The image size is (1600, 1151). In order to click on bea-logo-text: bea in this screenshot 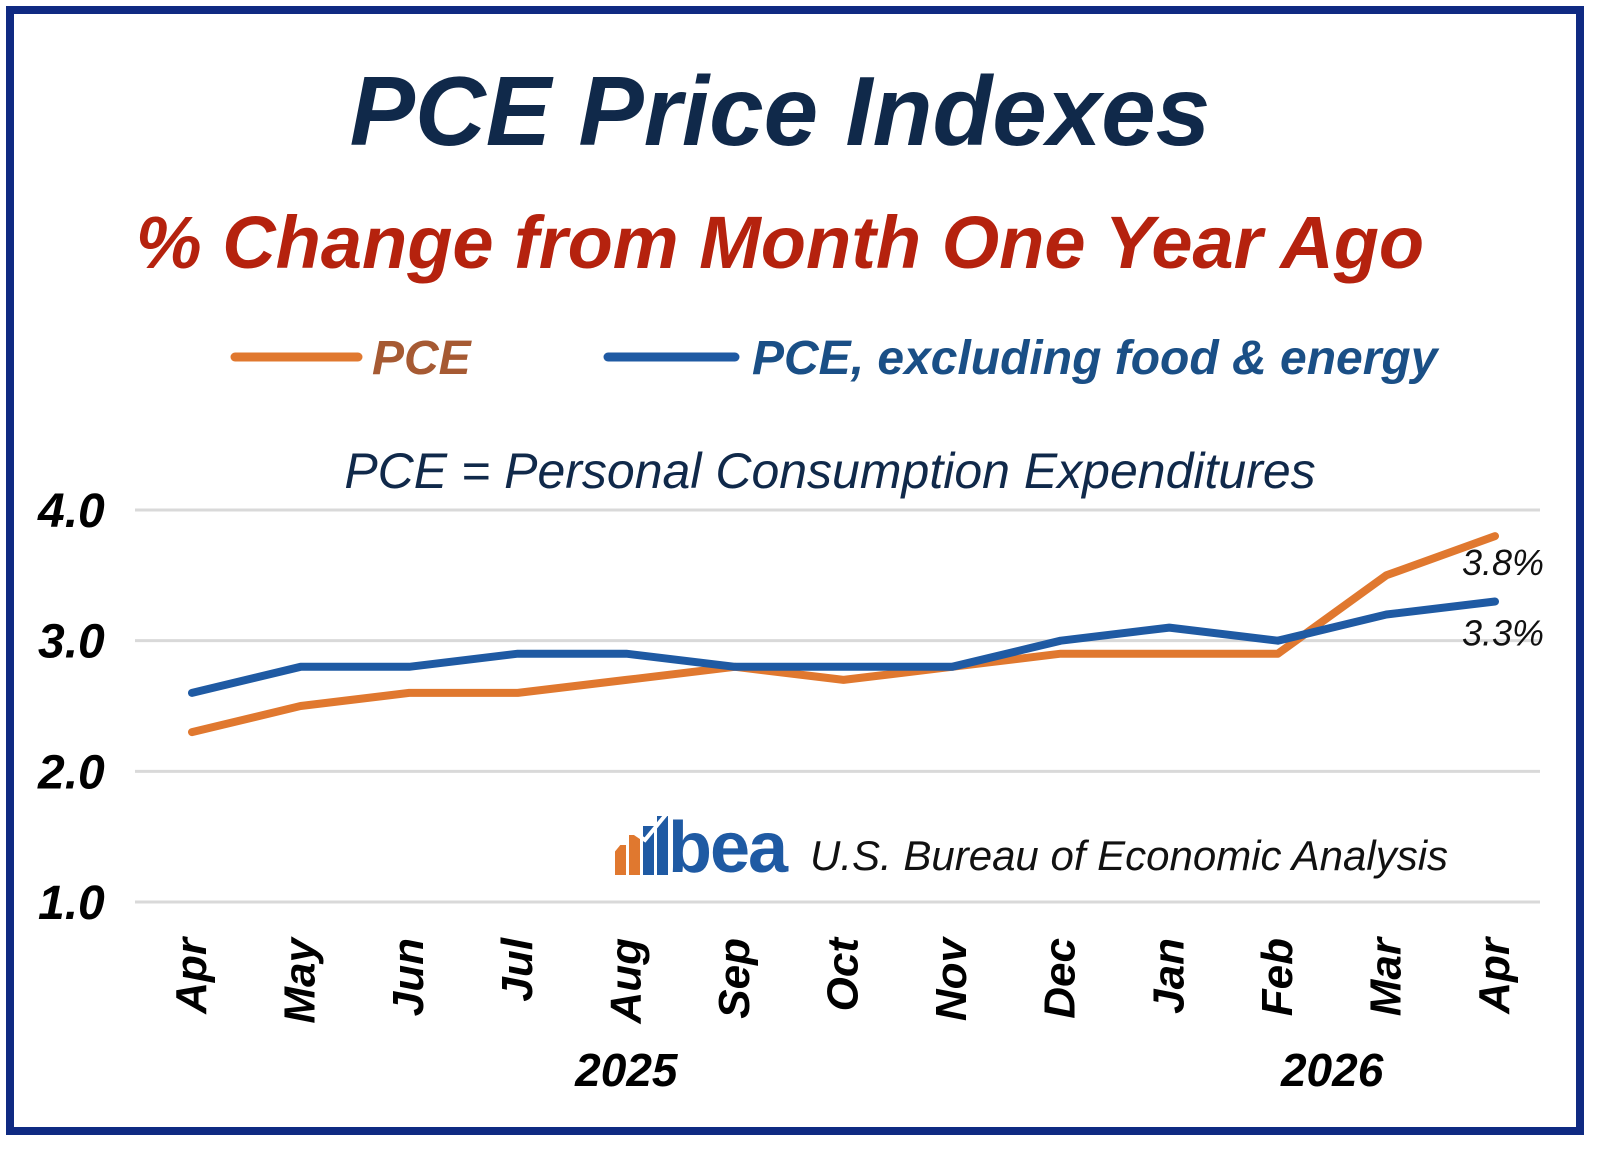, I will do `click(728, 848)`.